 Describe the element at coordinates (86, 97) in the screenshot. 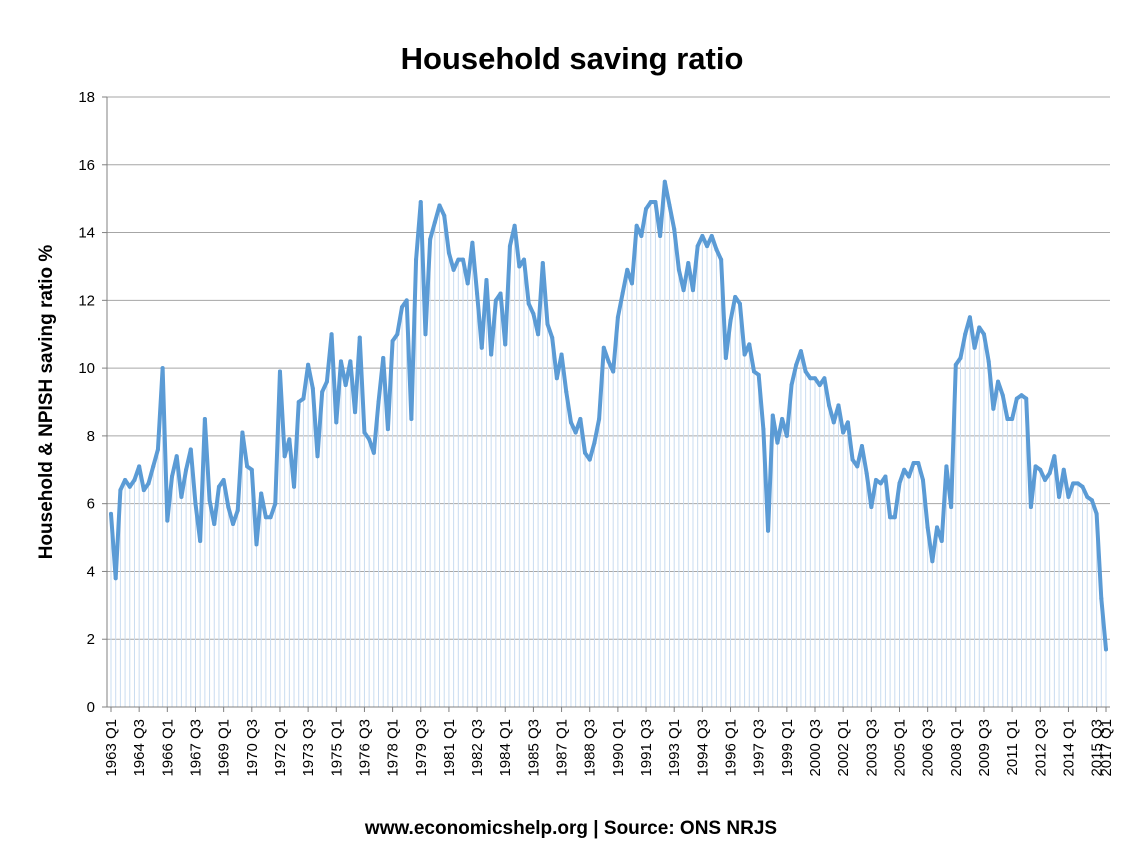

I see `y-tick-label: 18` at that location.